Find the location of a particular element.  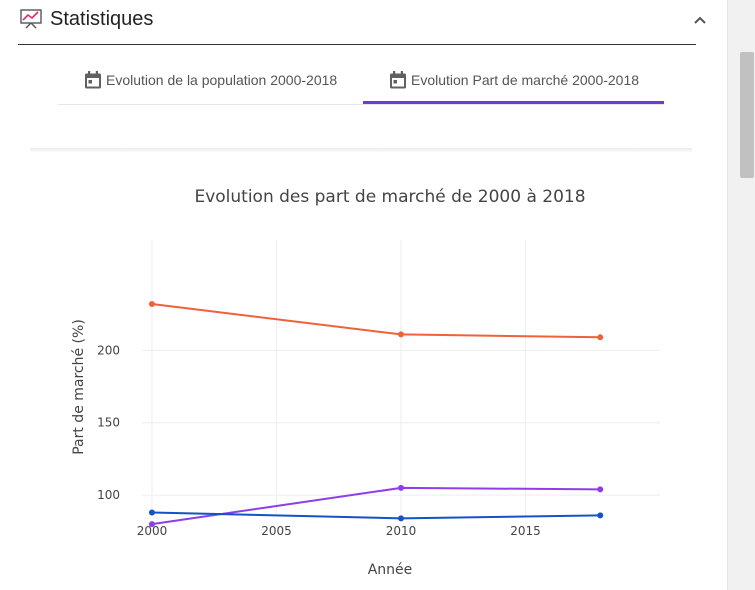

x-tick-label: 2000 is located at coordinates (152, 531).